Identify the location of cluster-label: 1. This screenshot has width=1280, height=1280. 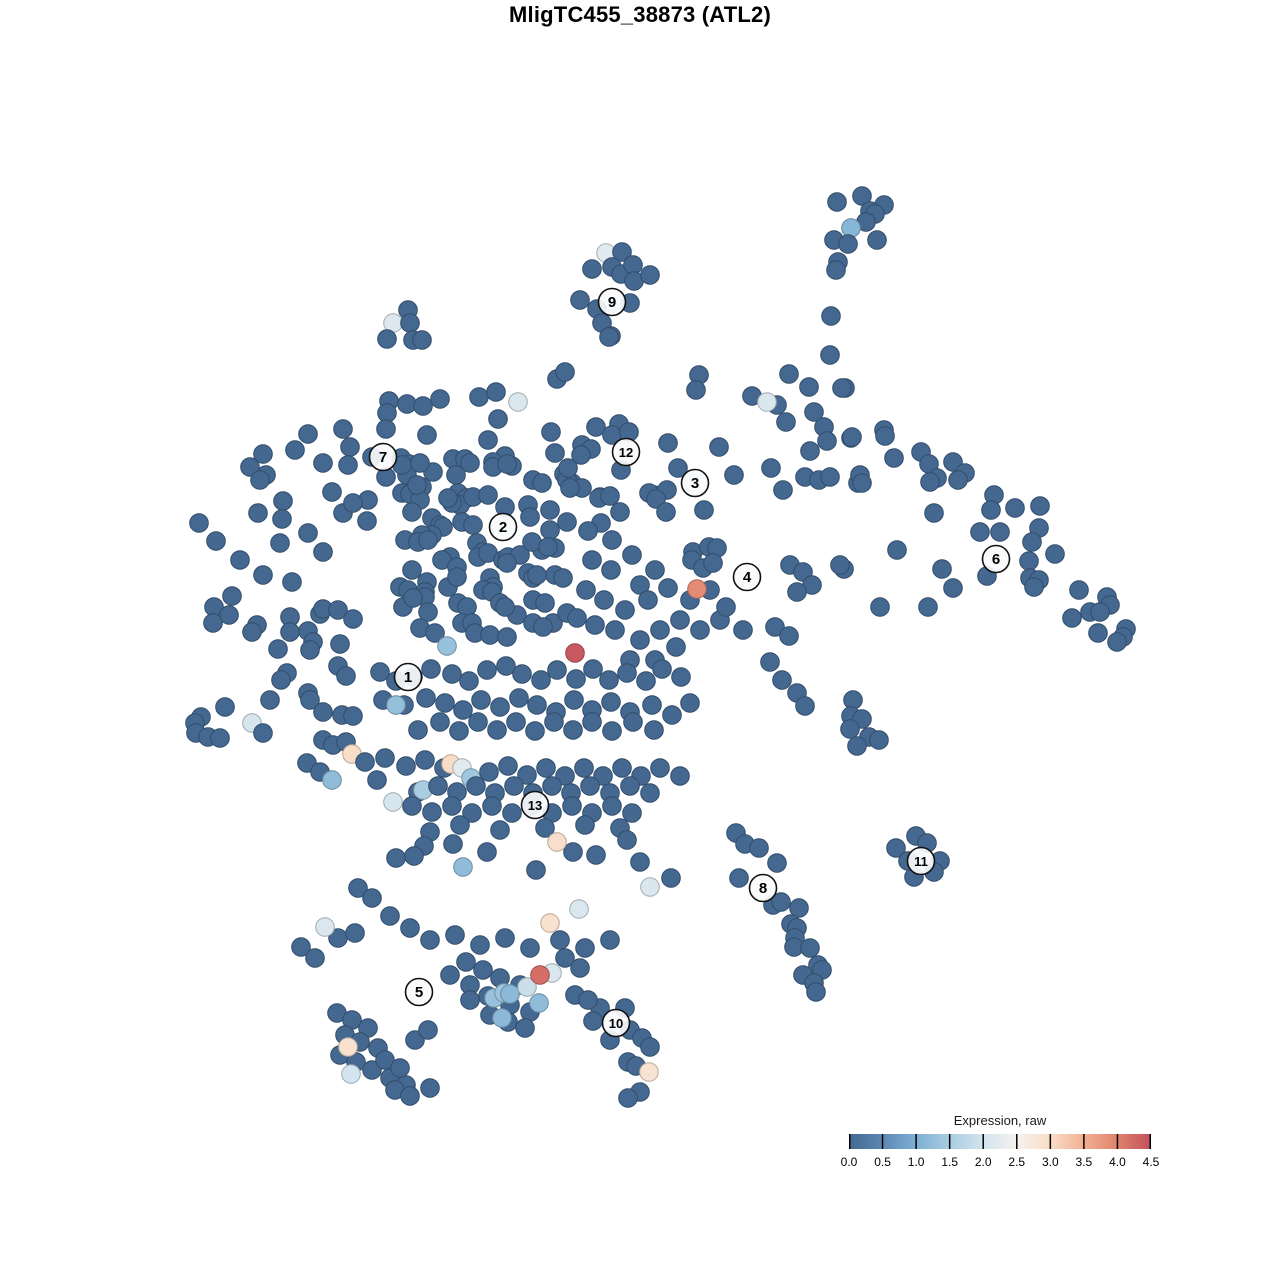
(408, 677).